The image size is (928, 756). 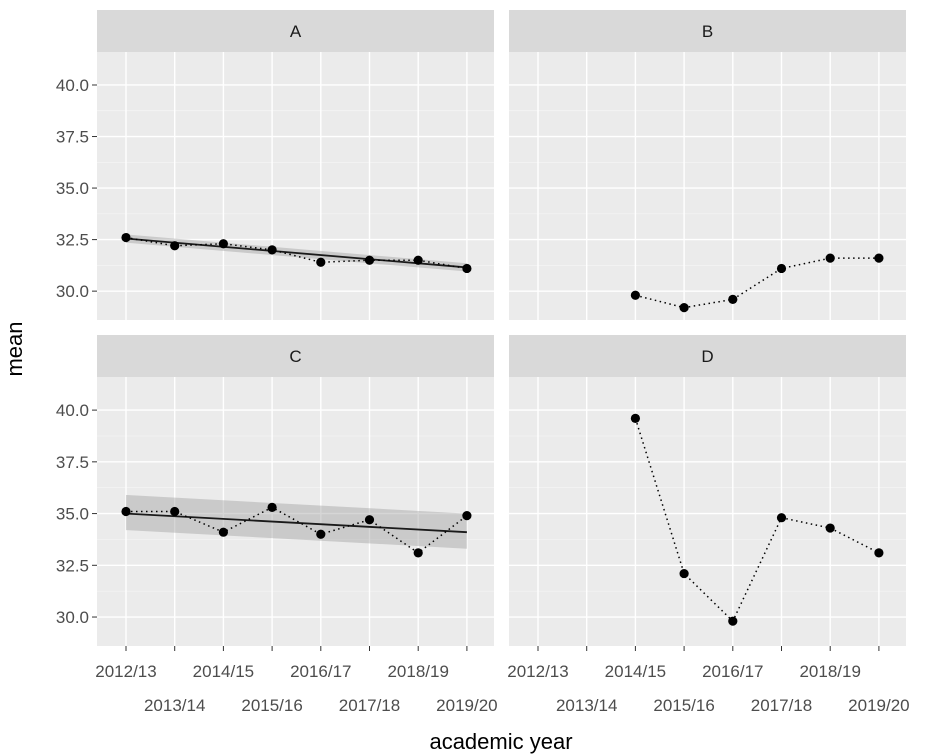 I want to click on confidence-band-C, so click(x=296, y=521).